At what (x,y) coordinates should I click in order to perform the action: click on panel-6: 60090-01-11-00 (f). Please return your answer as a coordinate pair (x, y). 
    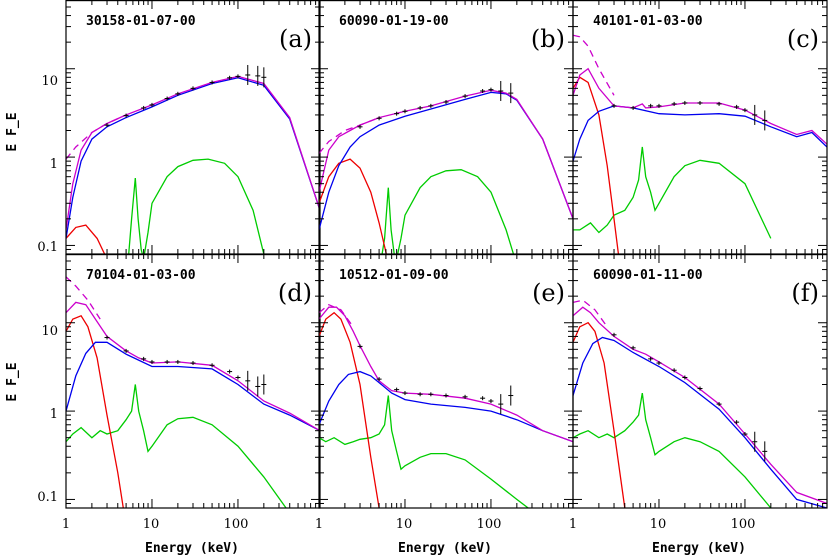
    Looking at the image, I should click on (700, 381).